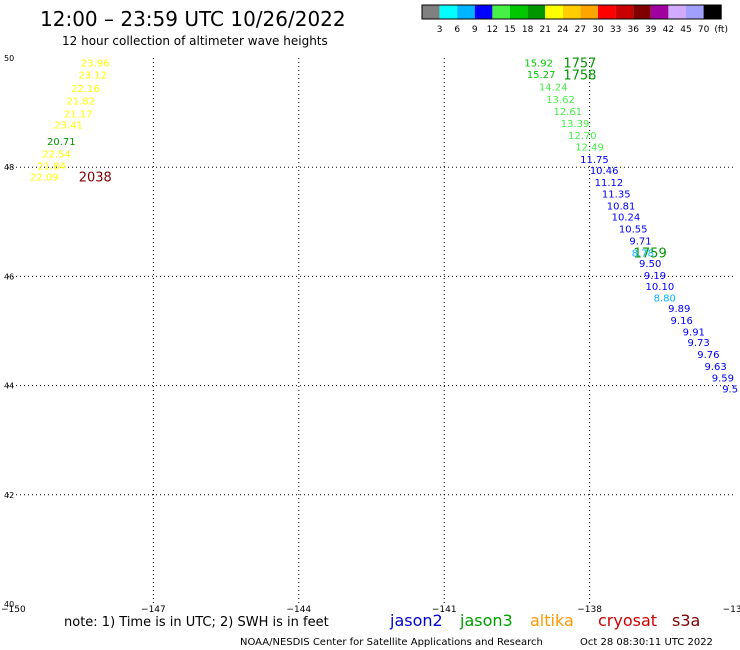 Image resolution: width=740 pixels, height=650 pixels. I want to click on wave-height-point: 9.5, so click(730, 389).